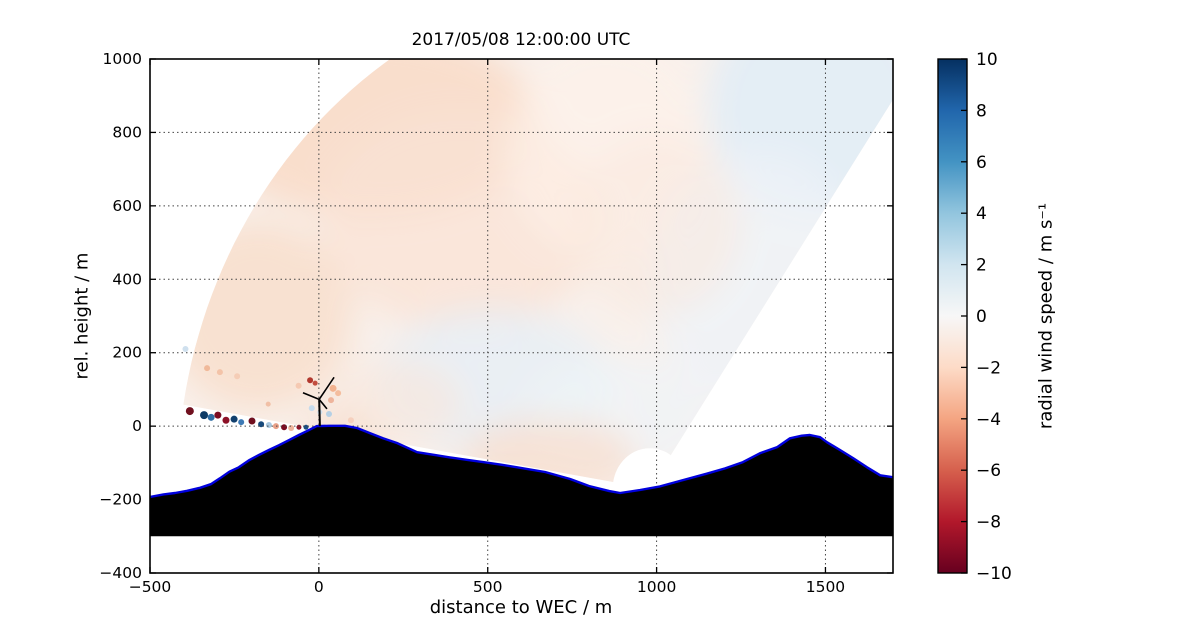 The height and width of the screenshot is (636, 1200). I want to click on y-tick-label: 800, so click(127, 132).